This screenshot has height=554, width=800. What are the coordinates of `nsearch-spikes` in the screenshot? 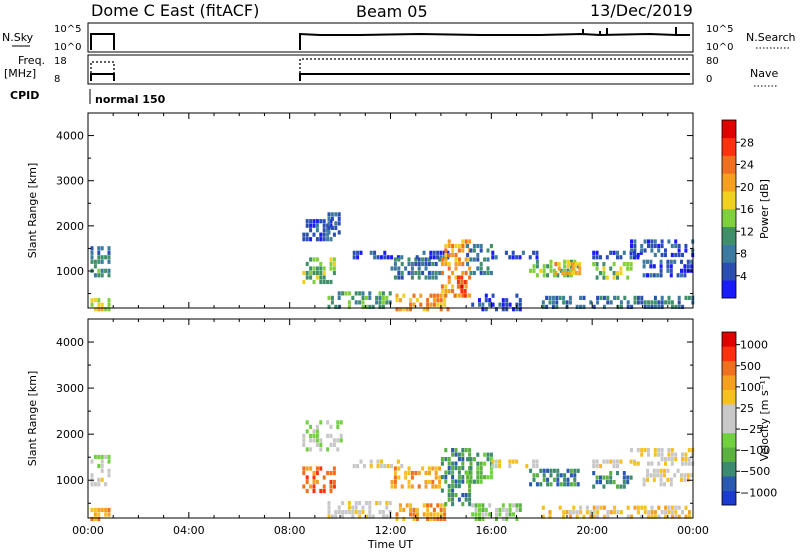 It's located at (629, 31).